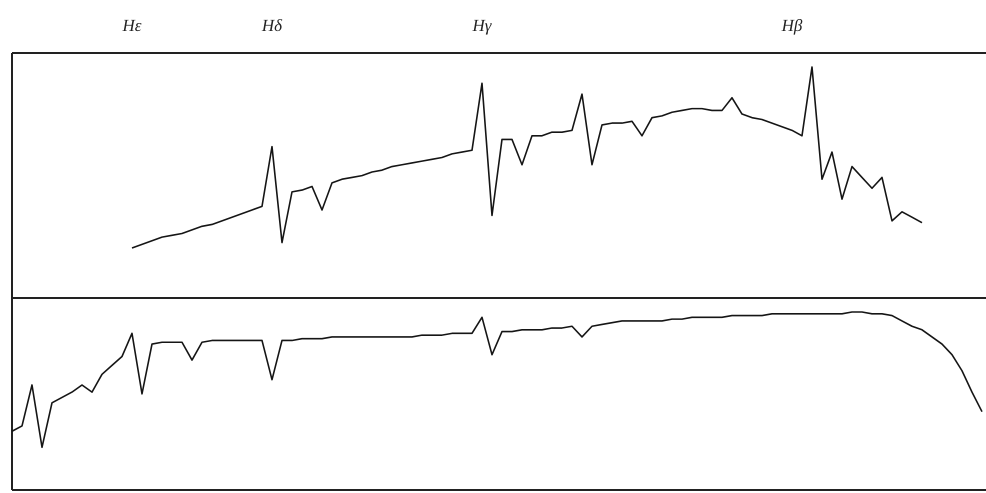  Describe the element at coordinates (132, 25) in the screenshot. I see `x-tick-label: Hε` at that location.